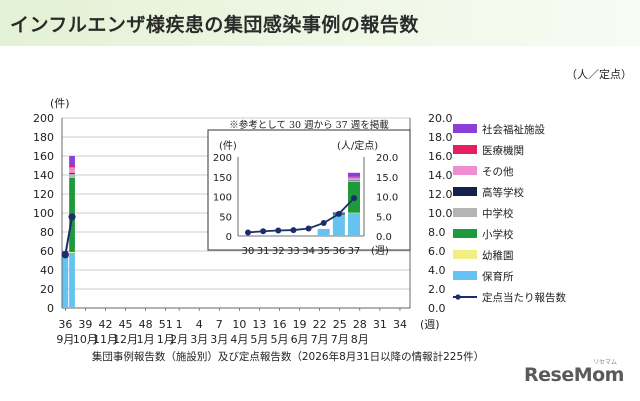  Describe the element at coordinates (222, 198) in the screenshot. I see `inset-y-tick-left: 100` at that location.